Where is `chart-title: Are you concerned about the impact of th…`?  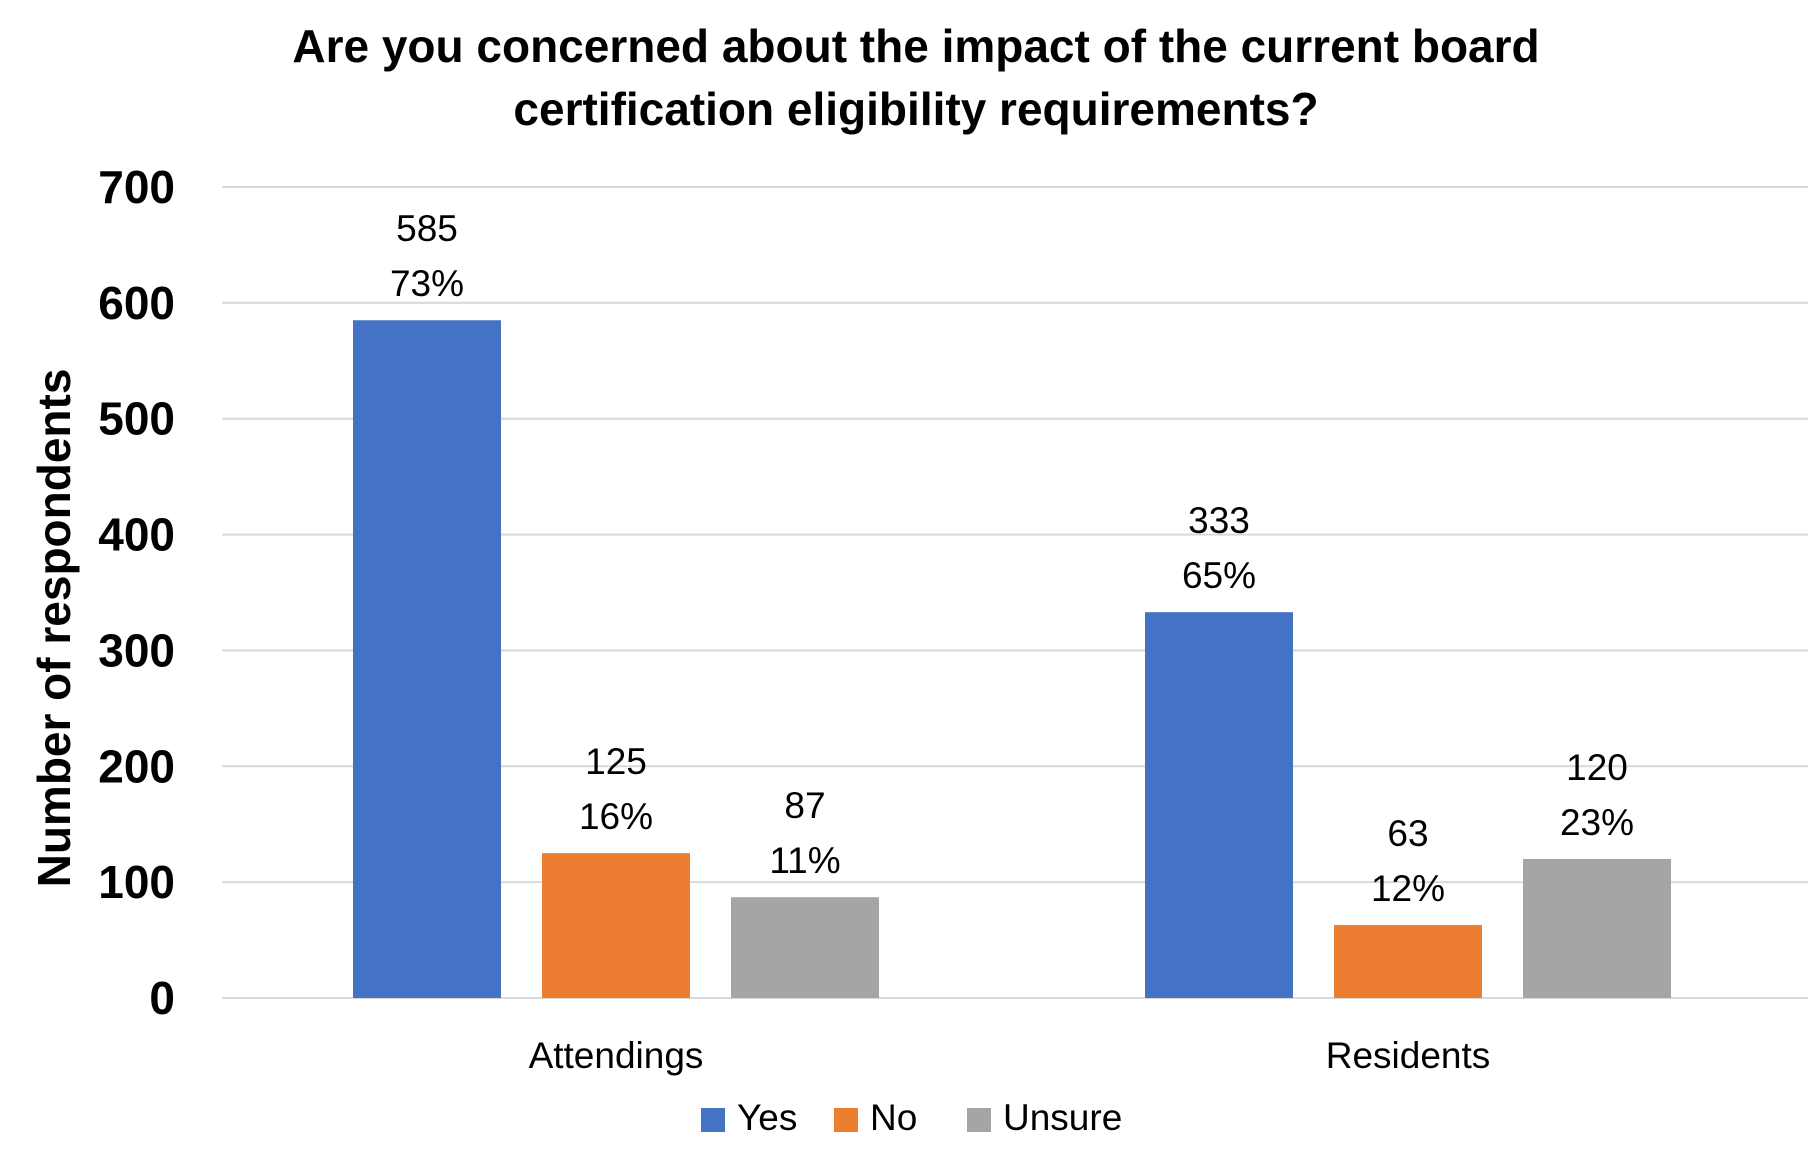
chart-title: Are you concerned about the impact of th… is located at coordinates (915, 77).